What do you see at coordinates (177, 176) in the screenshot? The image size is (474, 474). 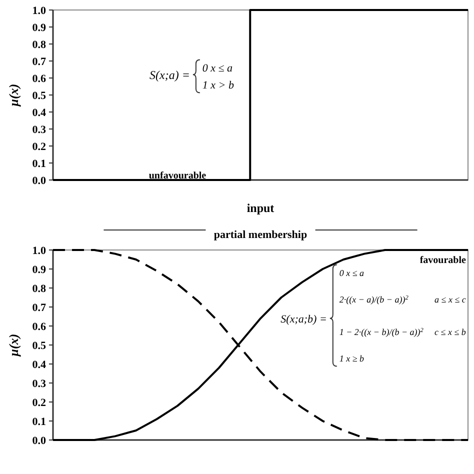 I see `annotation: unfavourable` at bounding box center [177, 176].